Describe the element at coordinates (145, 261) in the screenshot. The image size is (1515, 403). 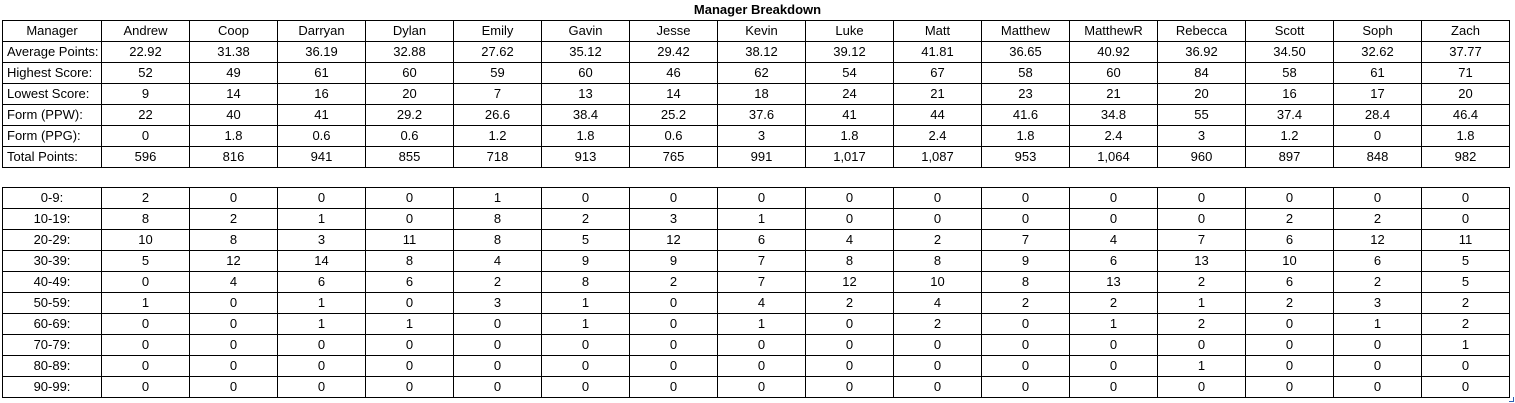
I see `count-cell: 5` at that location.